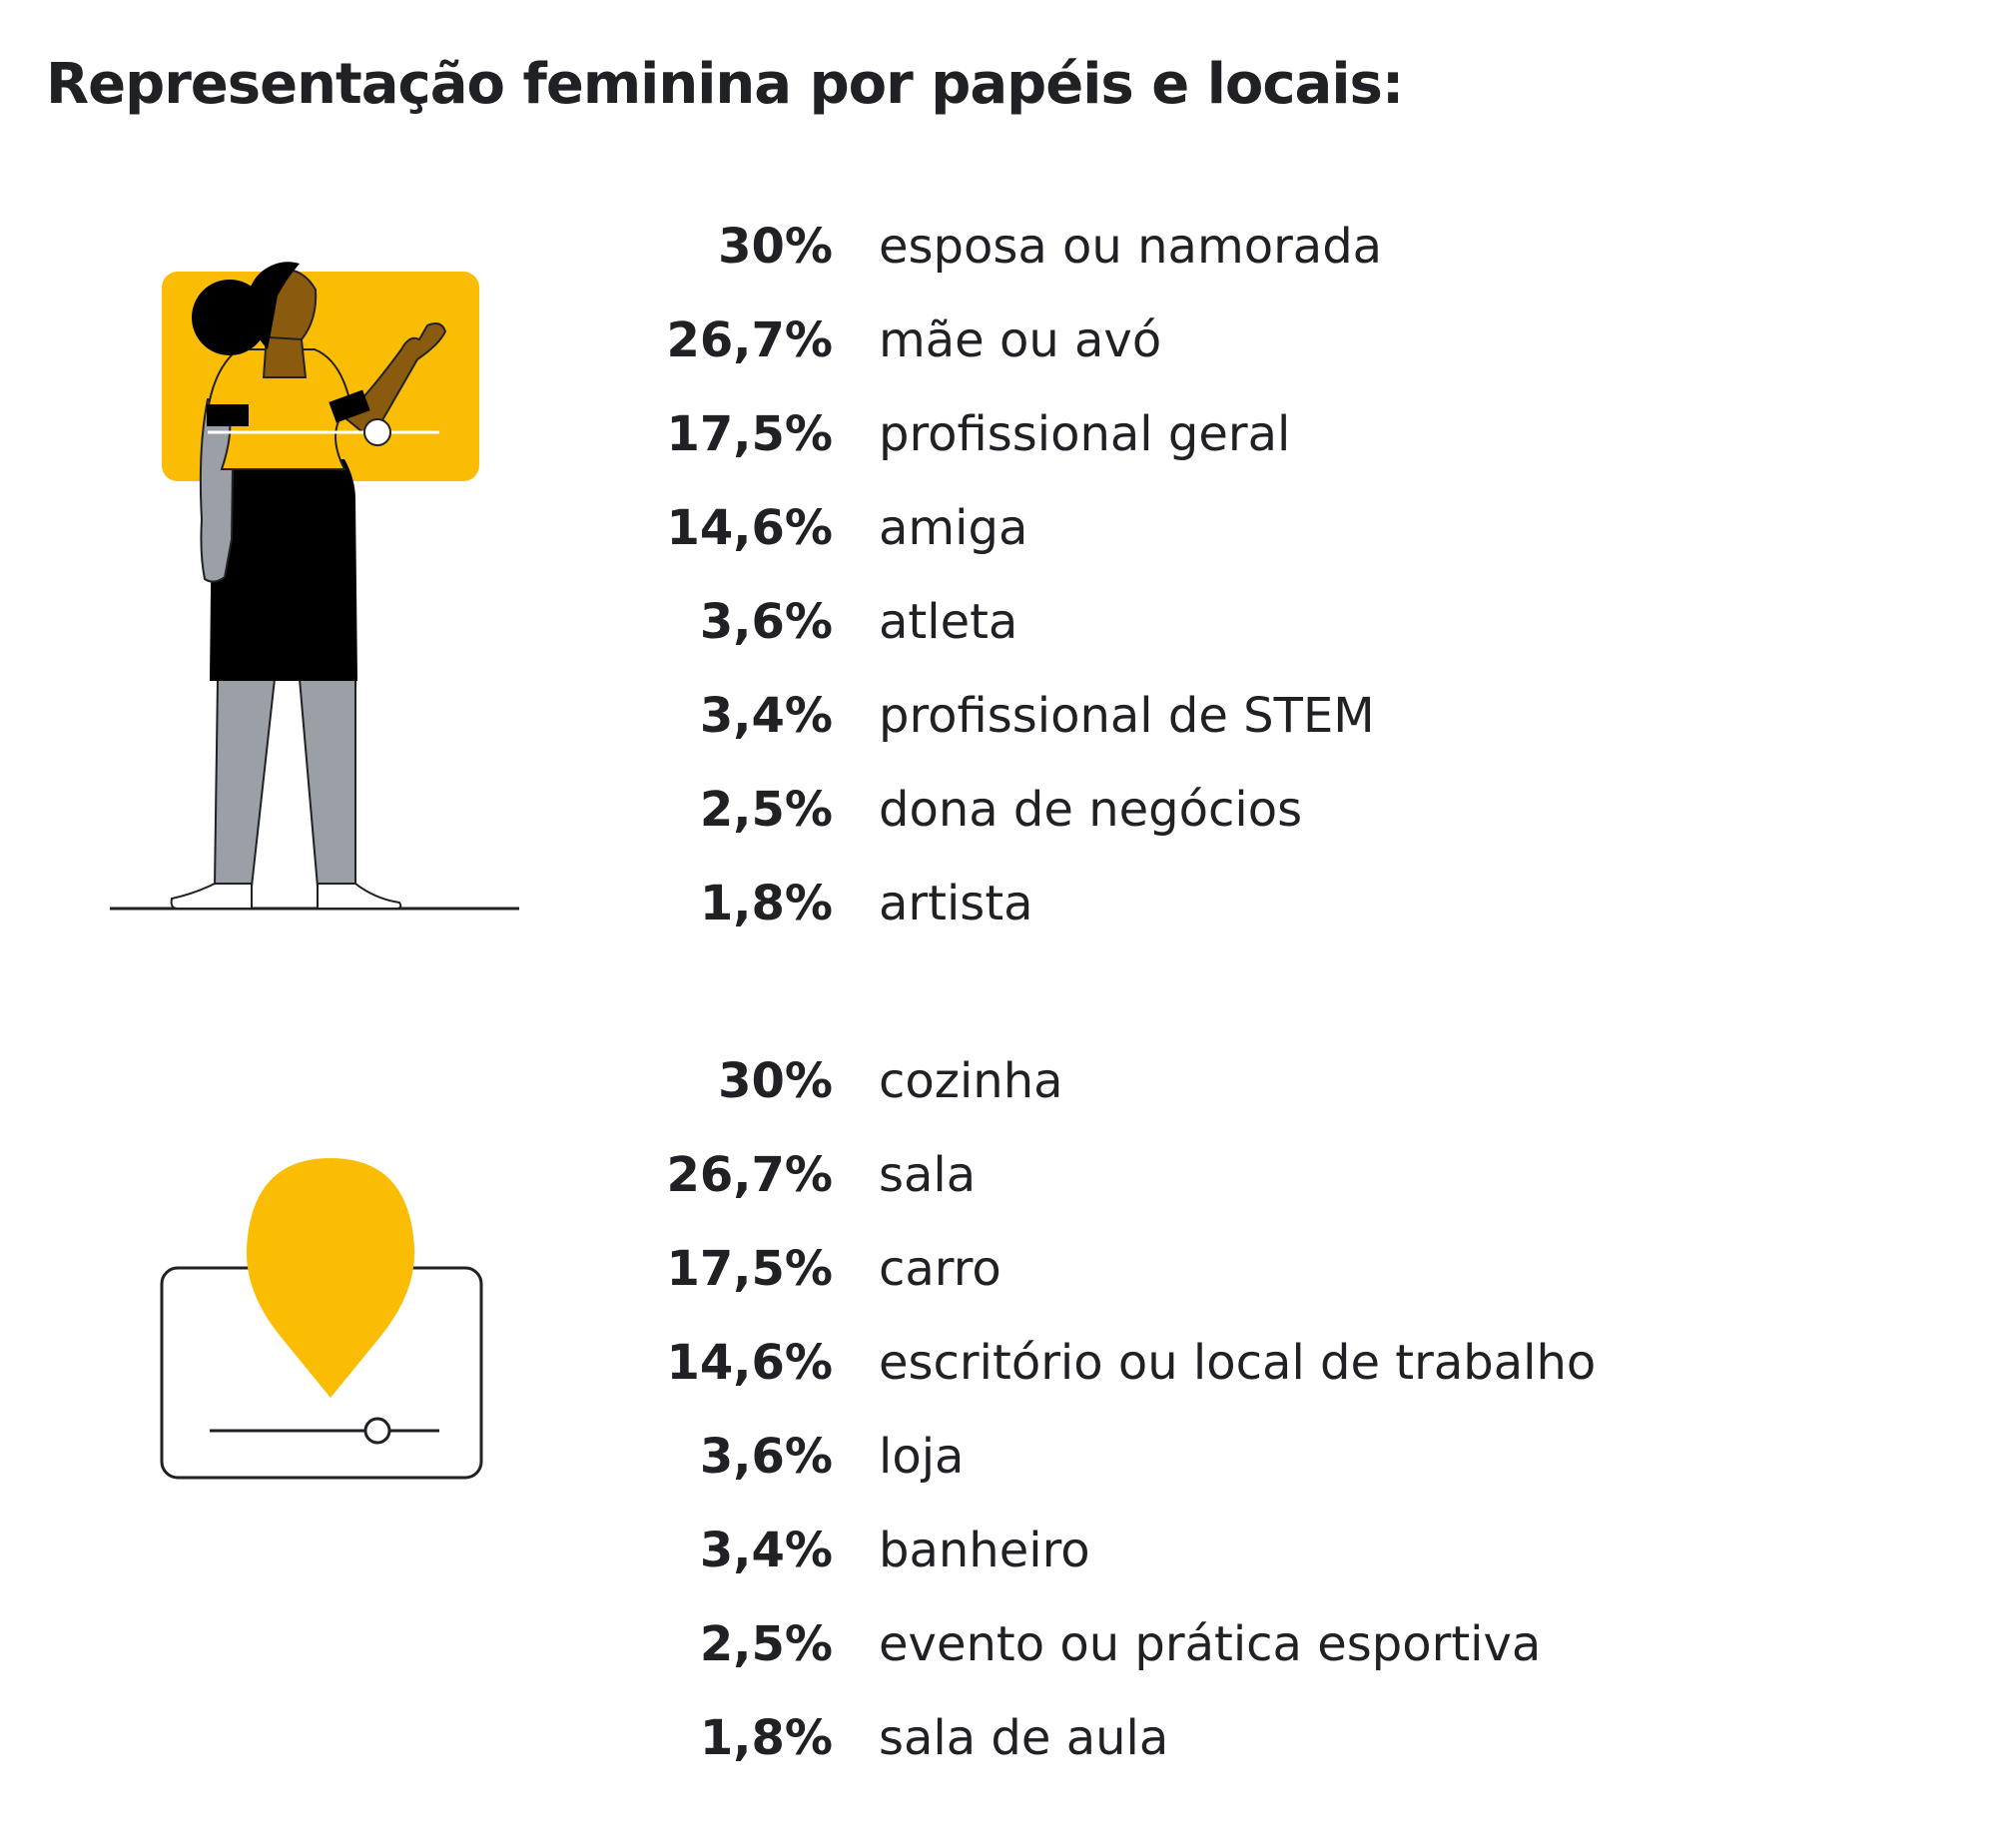 The image size is (1997, 1848). I want to click on role-label: dona de negócios, so click(1091, 810).